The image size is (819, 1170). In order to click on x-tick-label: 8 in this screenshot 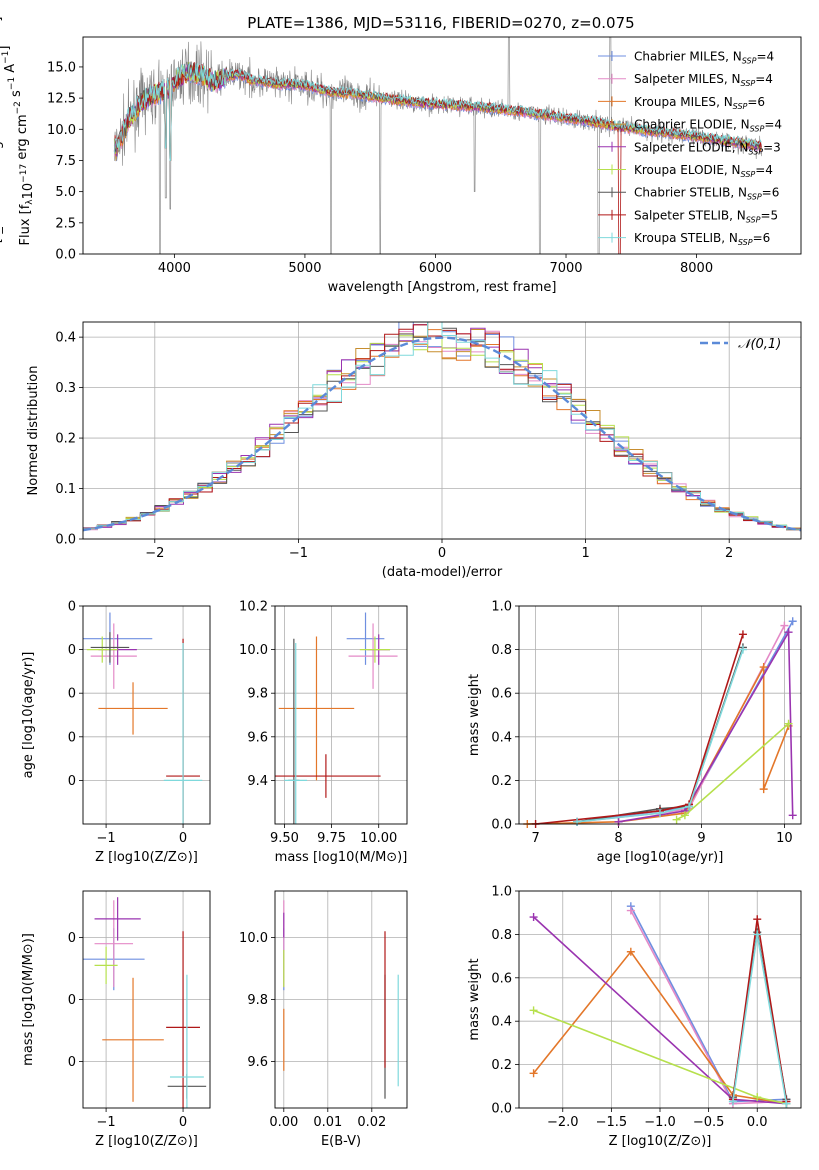, I will do `click(618, 838)`.